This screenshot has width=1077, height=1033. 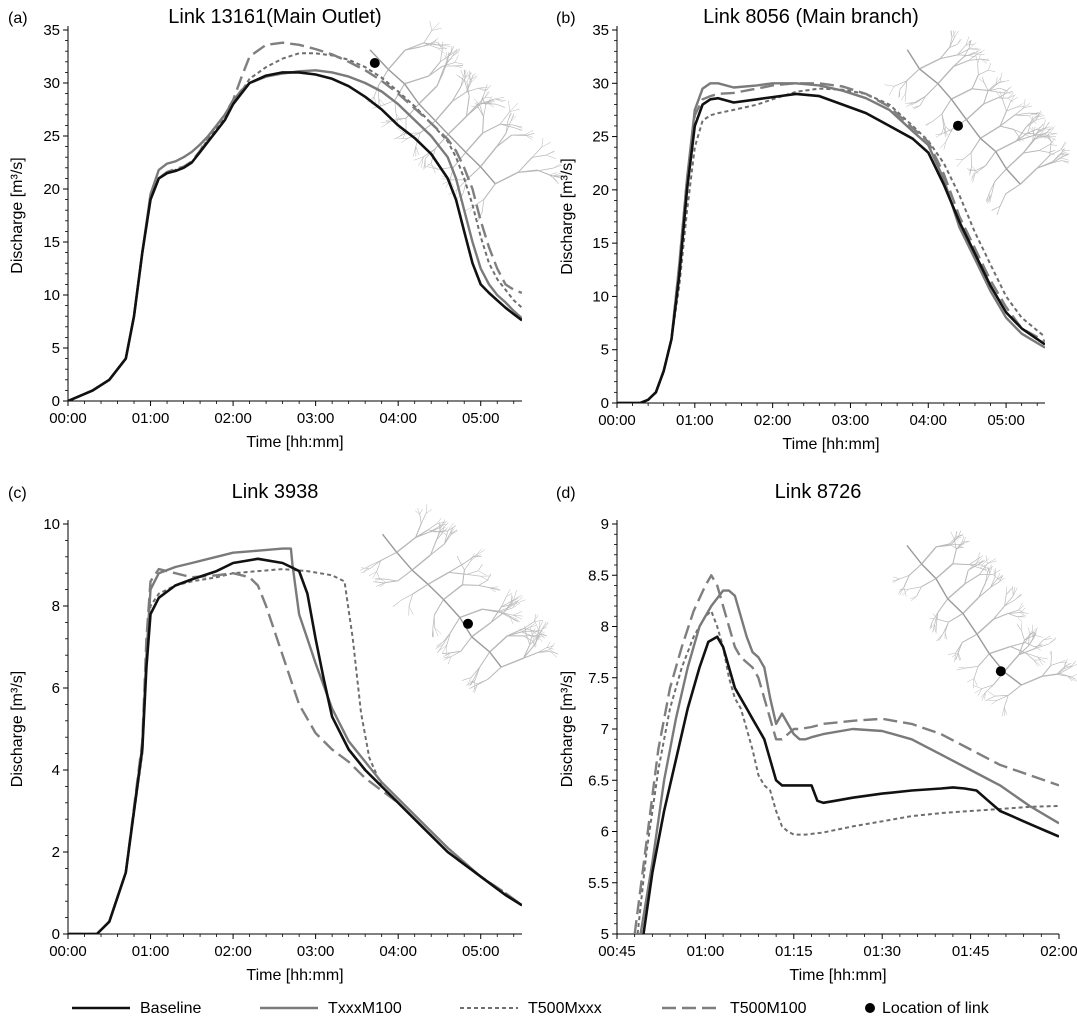 What do you see at coordinates (275, 492) in the screenshot?
I see `chart-title: Link 3938` at bounding box center [275, 492].